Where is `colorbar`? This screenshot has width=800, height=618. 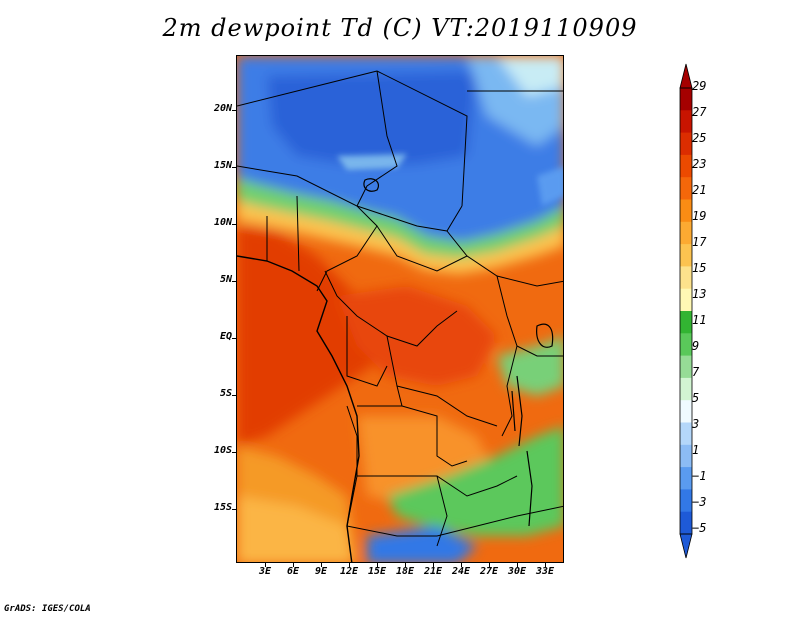
colorbar is located at coordinates (686, 311).